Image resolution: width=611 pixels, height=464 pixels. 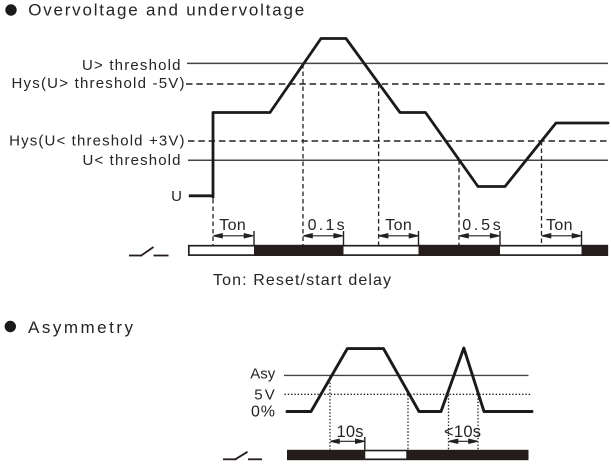 What do you see at coordinates (131, 65) in the screenshot?
I see `svg-text: U> threshold` at bounding box center [131, 65].